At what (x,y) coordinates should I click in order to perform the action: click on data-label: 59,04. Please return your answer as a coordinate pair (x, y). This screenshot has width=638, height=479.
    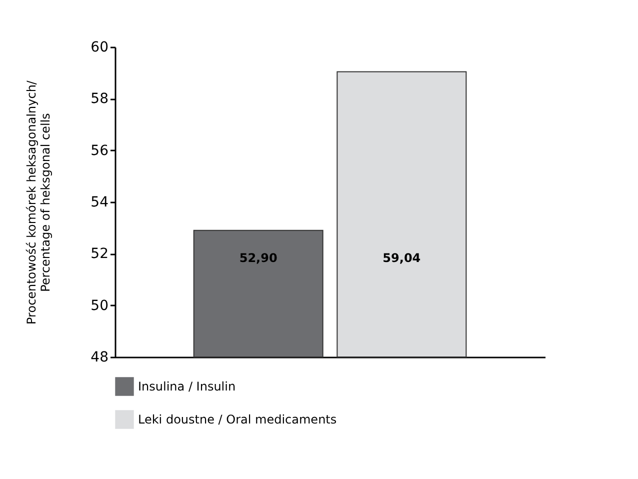
    Looking at the image, I should click on (401, 257).